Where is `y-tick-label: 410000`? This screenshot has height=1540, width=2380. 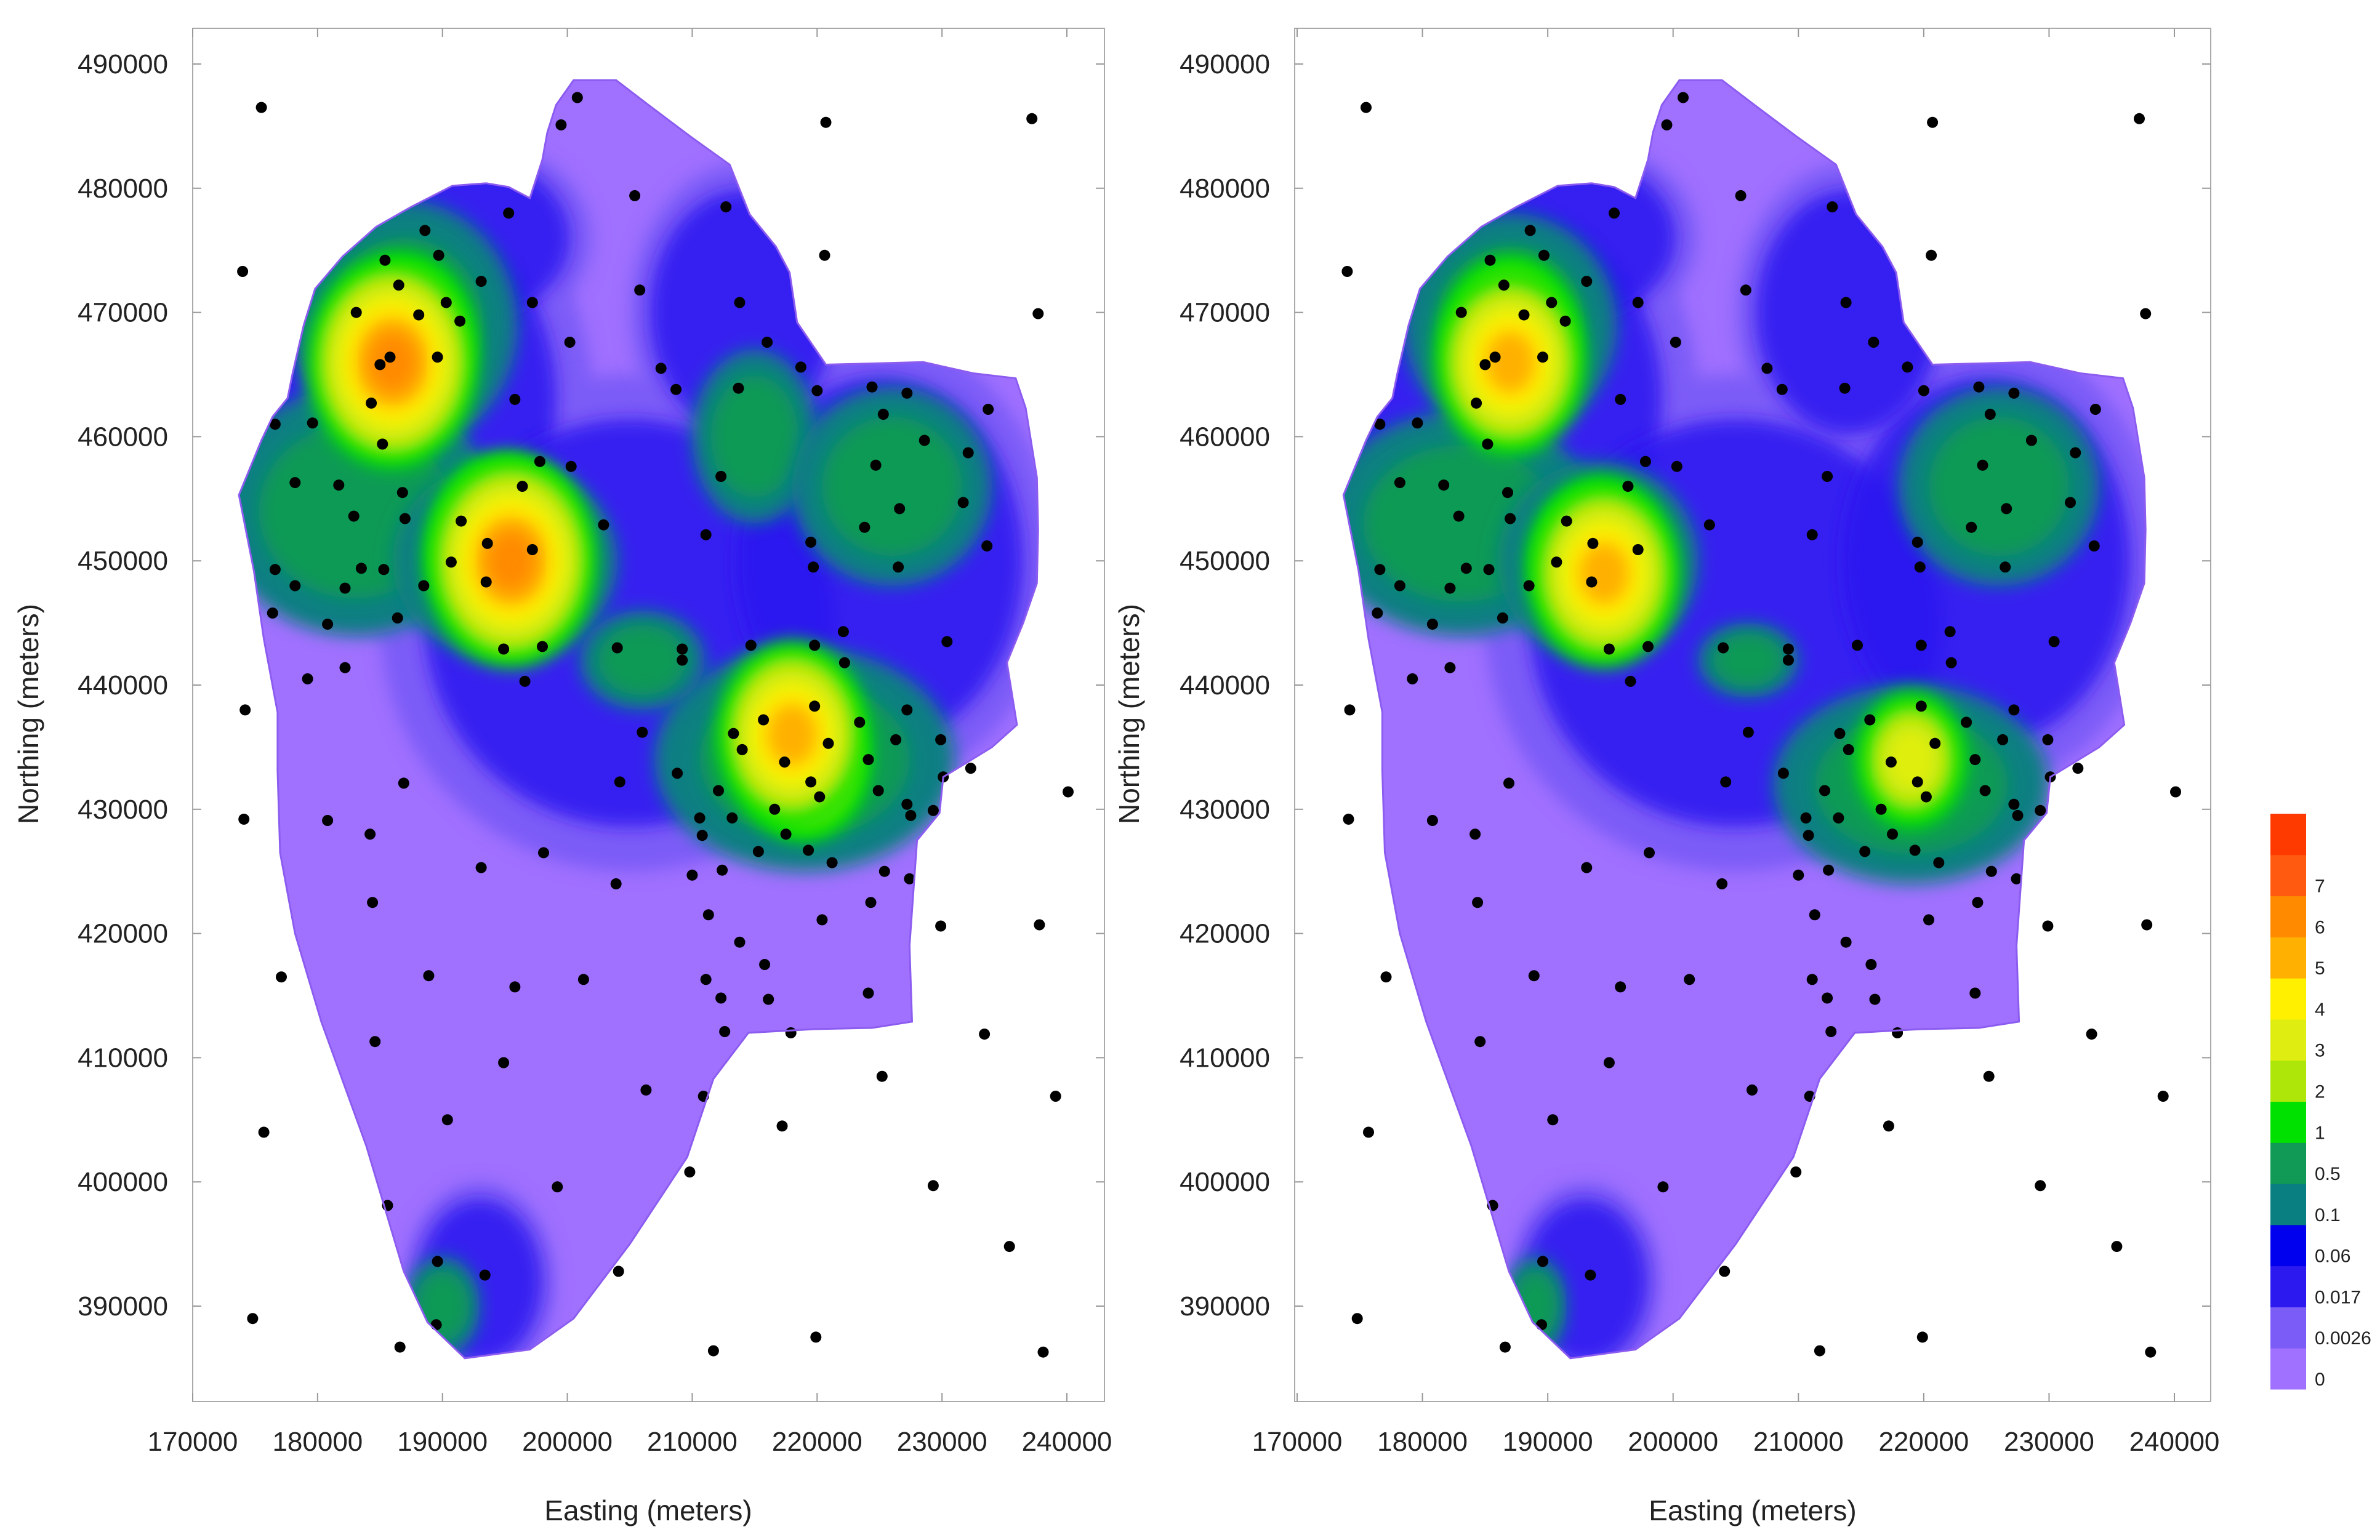
y-tick-label: 410000 is located at coordinates (123, 1058).